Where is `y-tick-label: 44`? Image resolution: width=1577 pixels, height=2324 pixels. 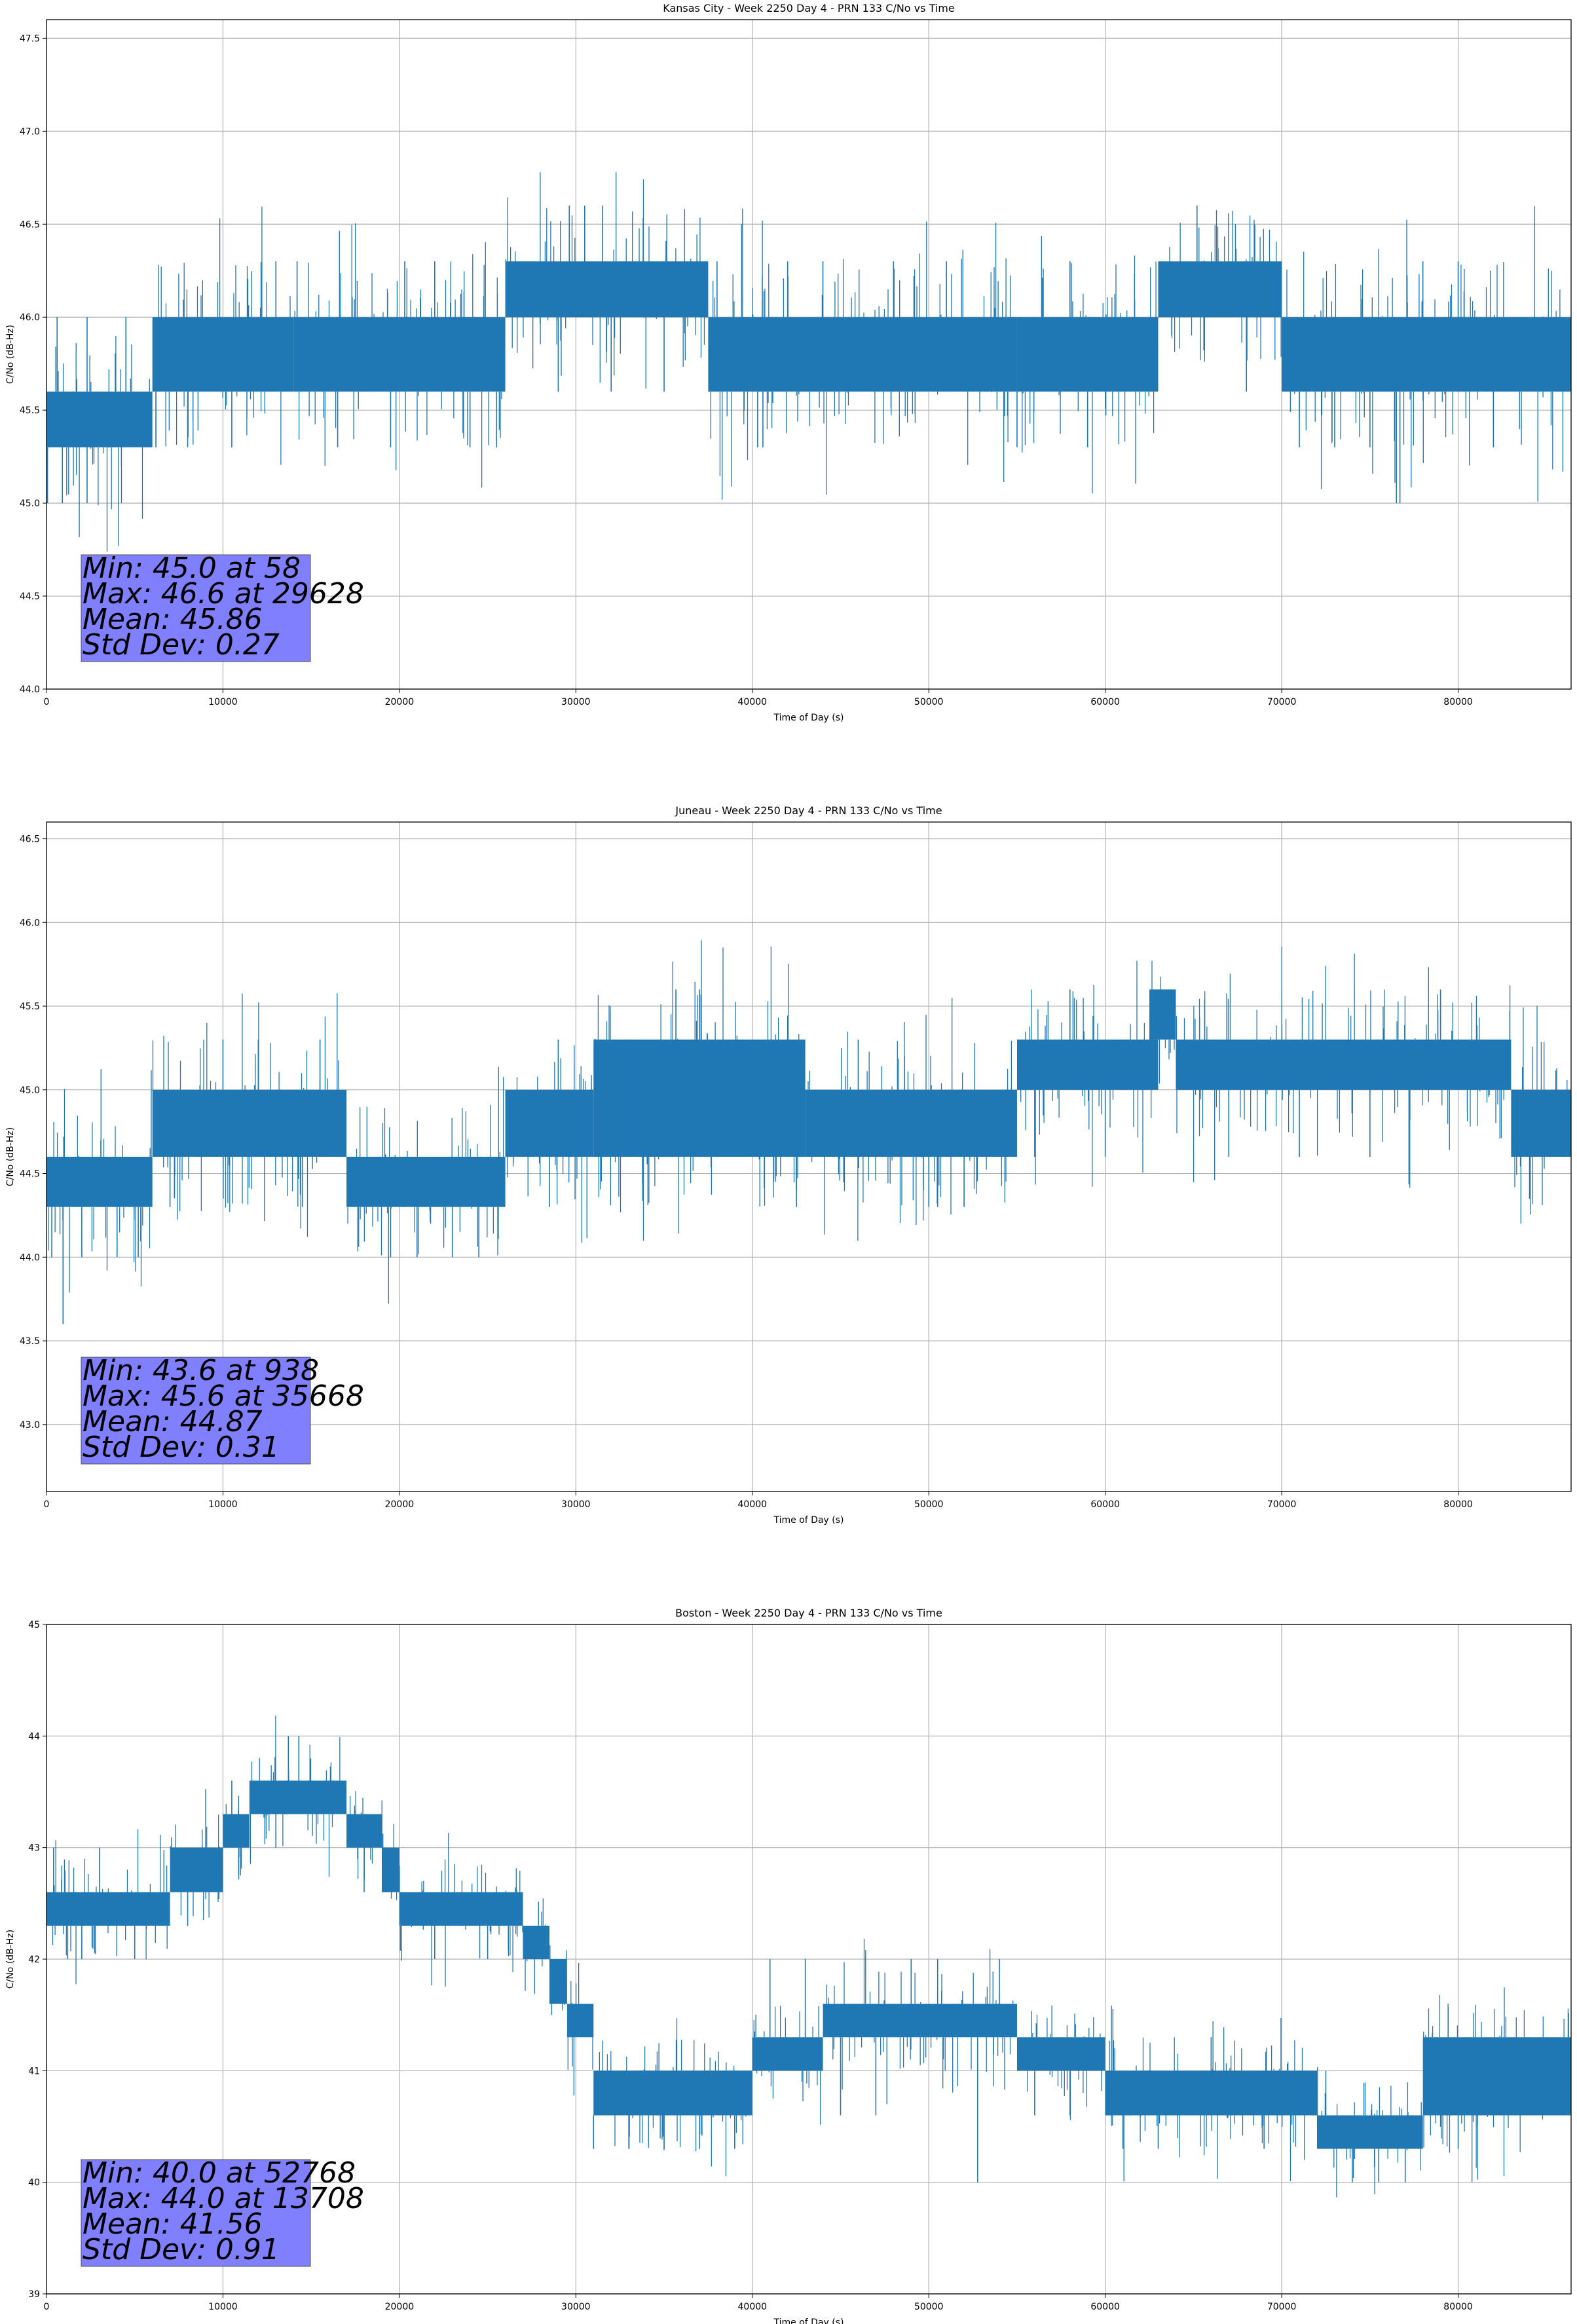
y-tick-label: 44 is located at coordinates (34, 1736).